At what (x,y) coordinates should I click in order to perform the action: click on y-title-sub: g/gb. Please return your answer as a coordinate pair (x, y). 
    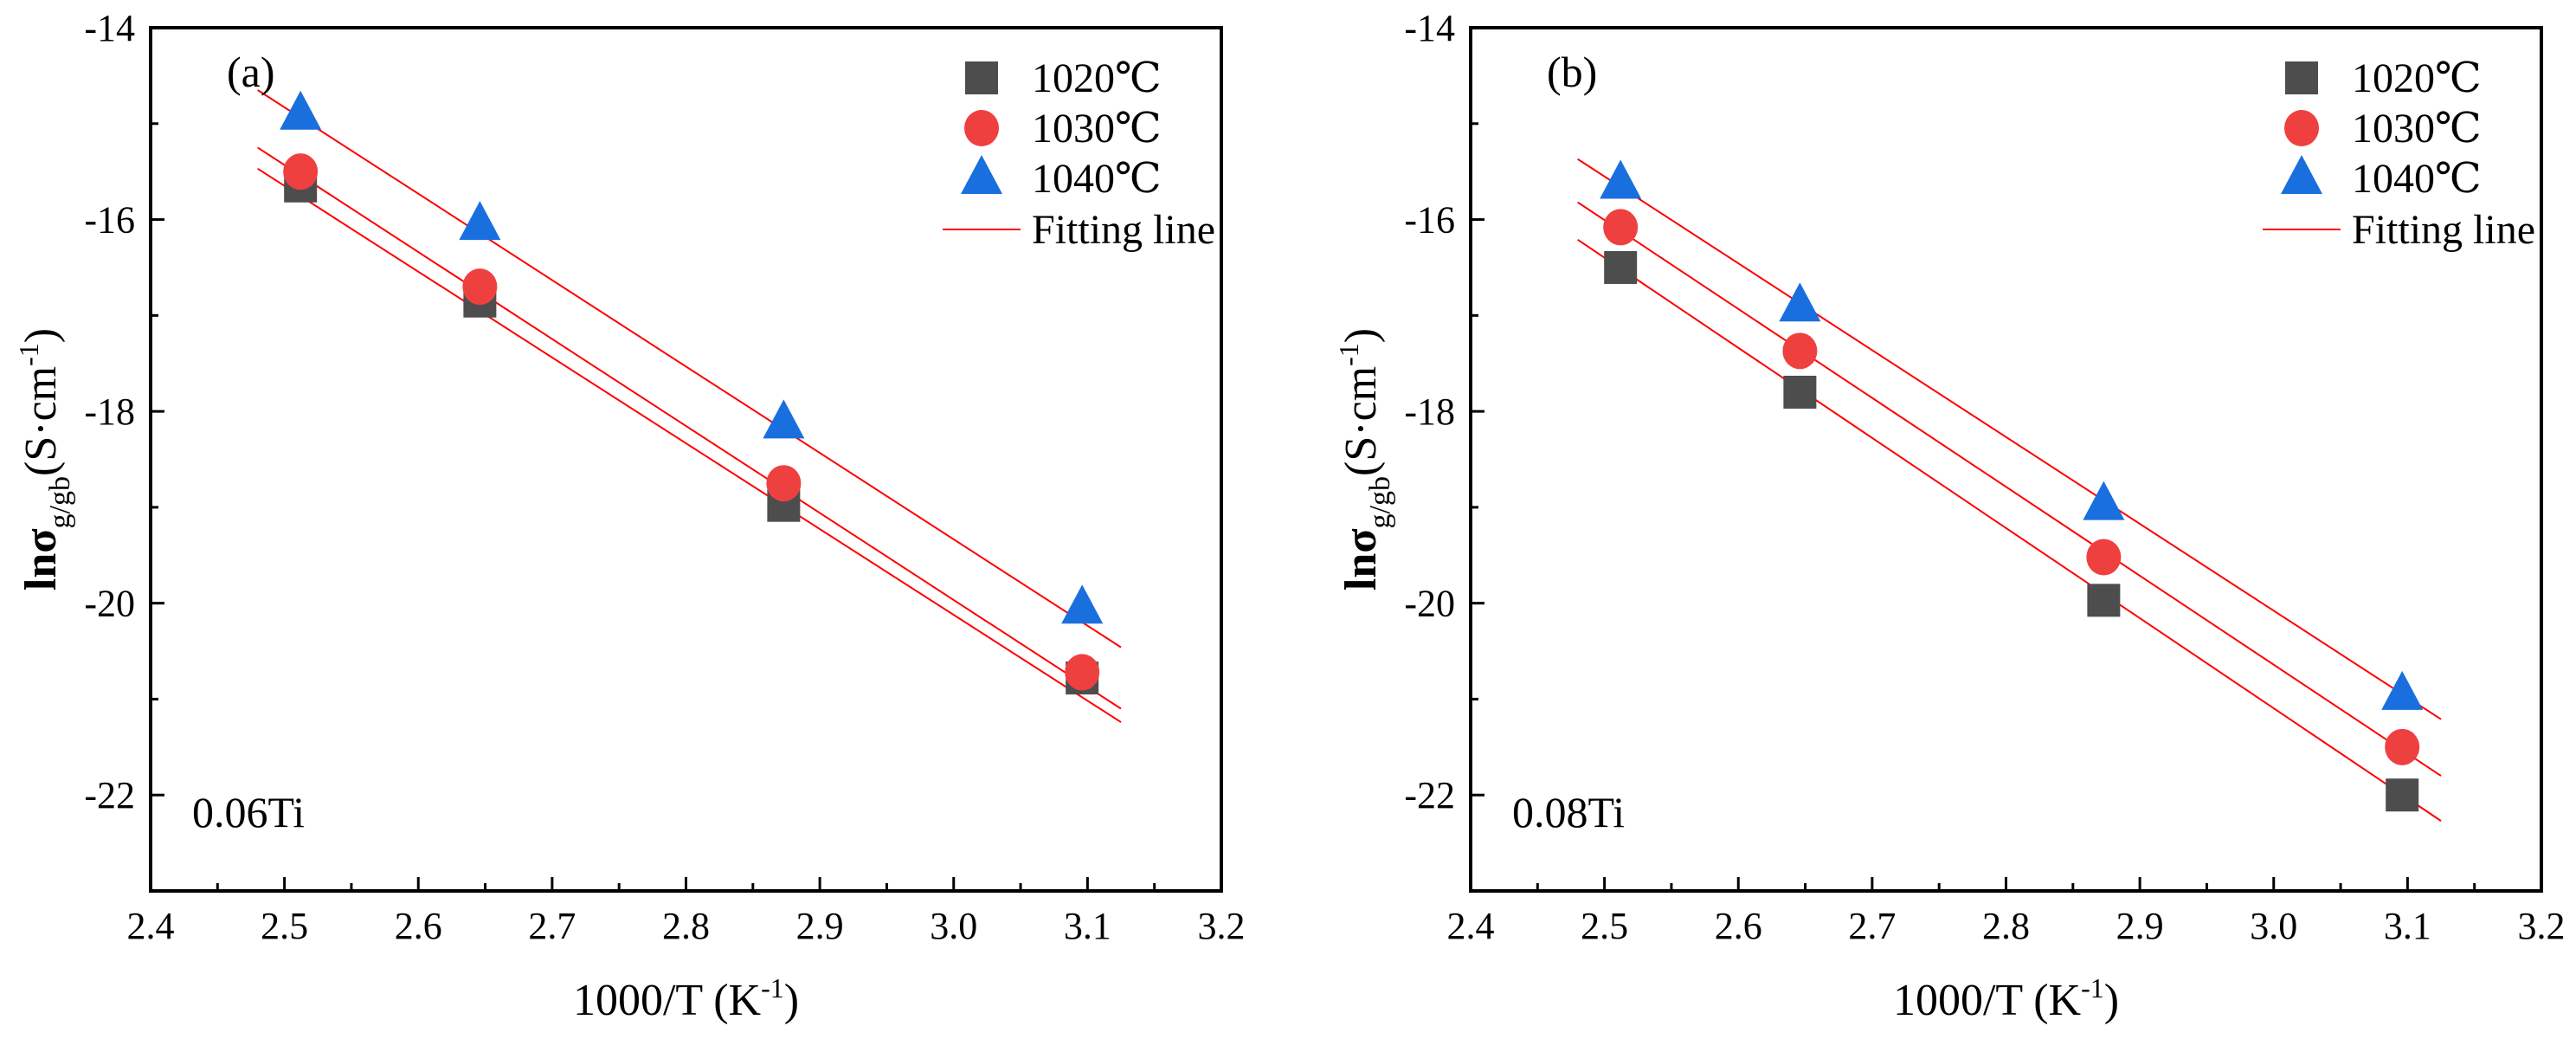
    Looking at the image, I should click on (1380, 502).